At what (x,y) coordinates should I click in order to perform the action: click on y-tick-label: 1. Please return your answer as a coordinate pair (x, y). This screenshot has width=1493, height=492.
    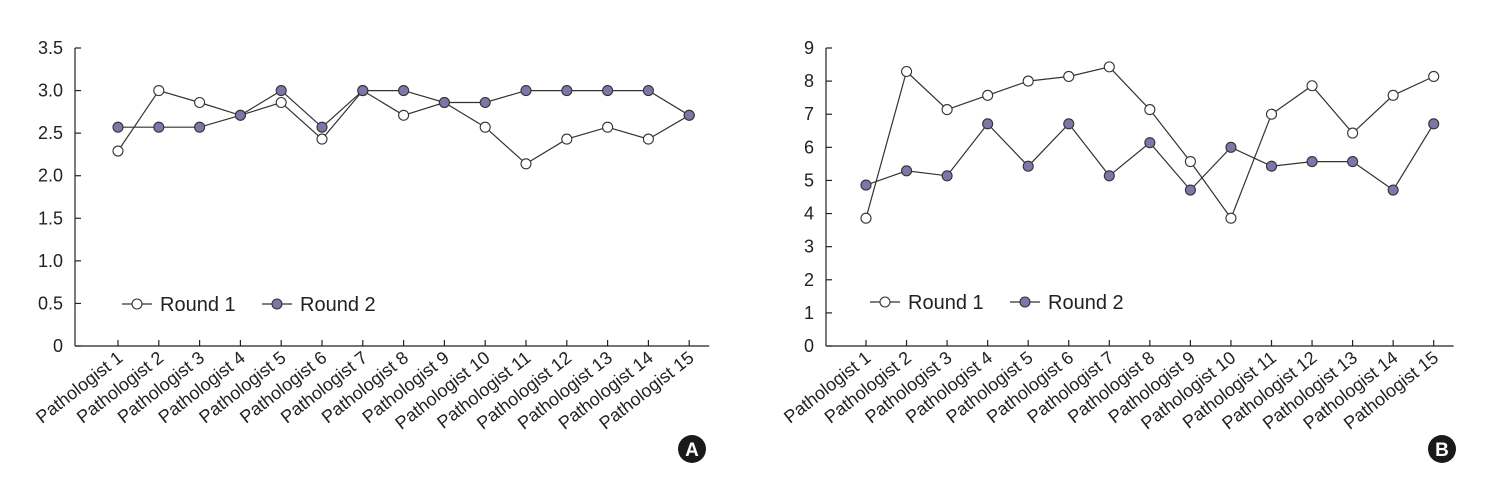
    Looking at the image, I should click on (809, 313).